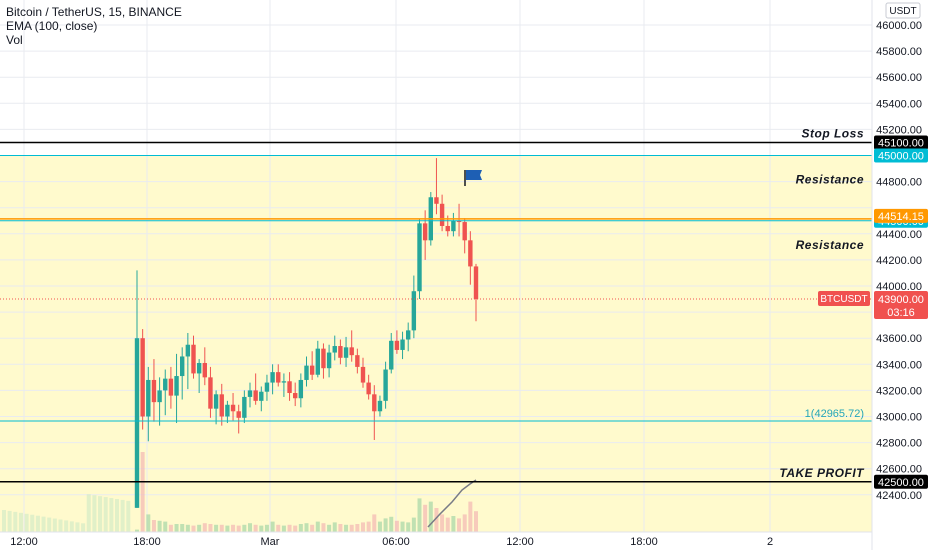 This screenshot has height=555, width=932. What do you see at coordinates (52, 26) in the screenshot?
I see `ema-indicator-label: EMA (100, close)` at bounding box center [52, 26].